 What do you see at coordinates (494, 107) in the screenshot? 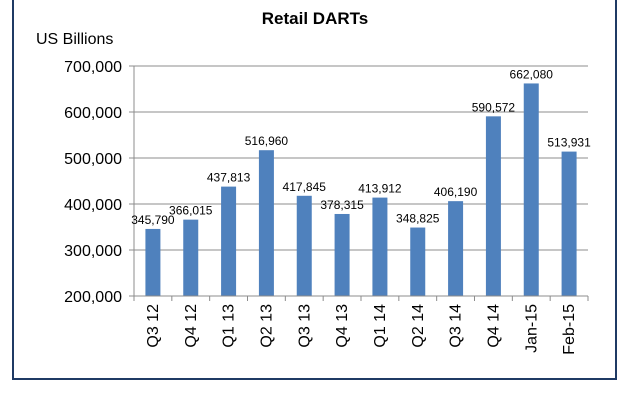
I see `data-label: 590,572` at bounding box center [494, 107].